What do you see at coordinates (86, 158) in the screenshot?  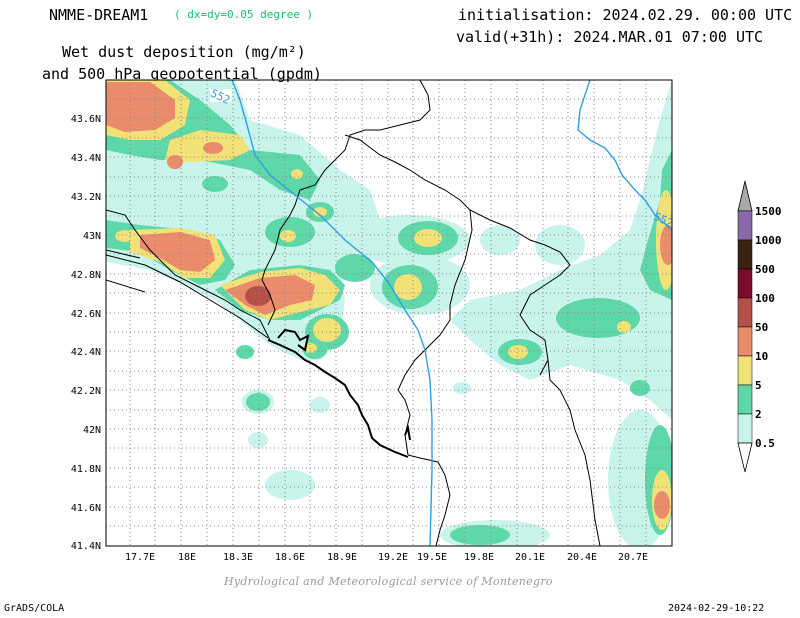 I see `lat-tick: 43.4N` at bounding box center [86, 158].